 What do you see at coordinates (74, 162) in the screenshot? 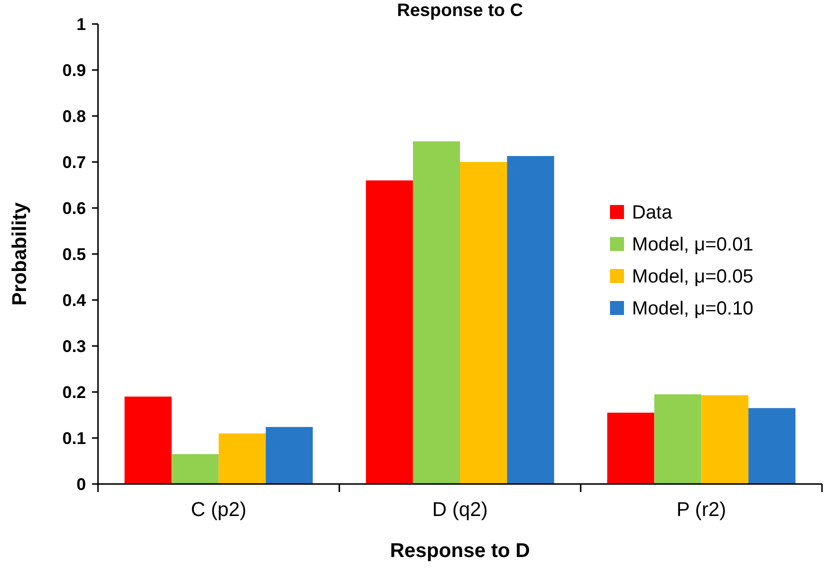
I see `y-tick-label: 0.7` at bounding box center [74, 162].